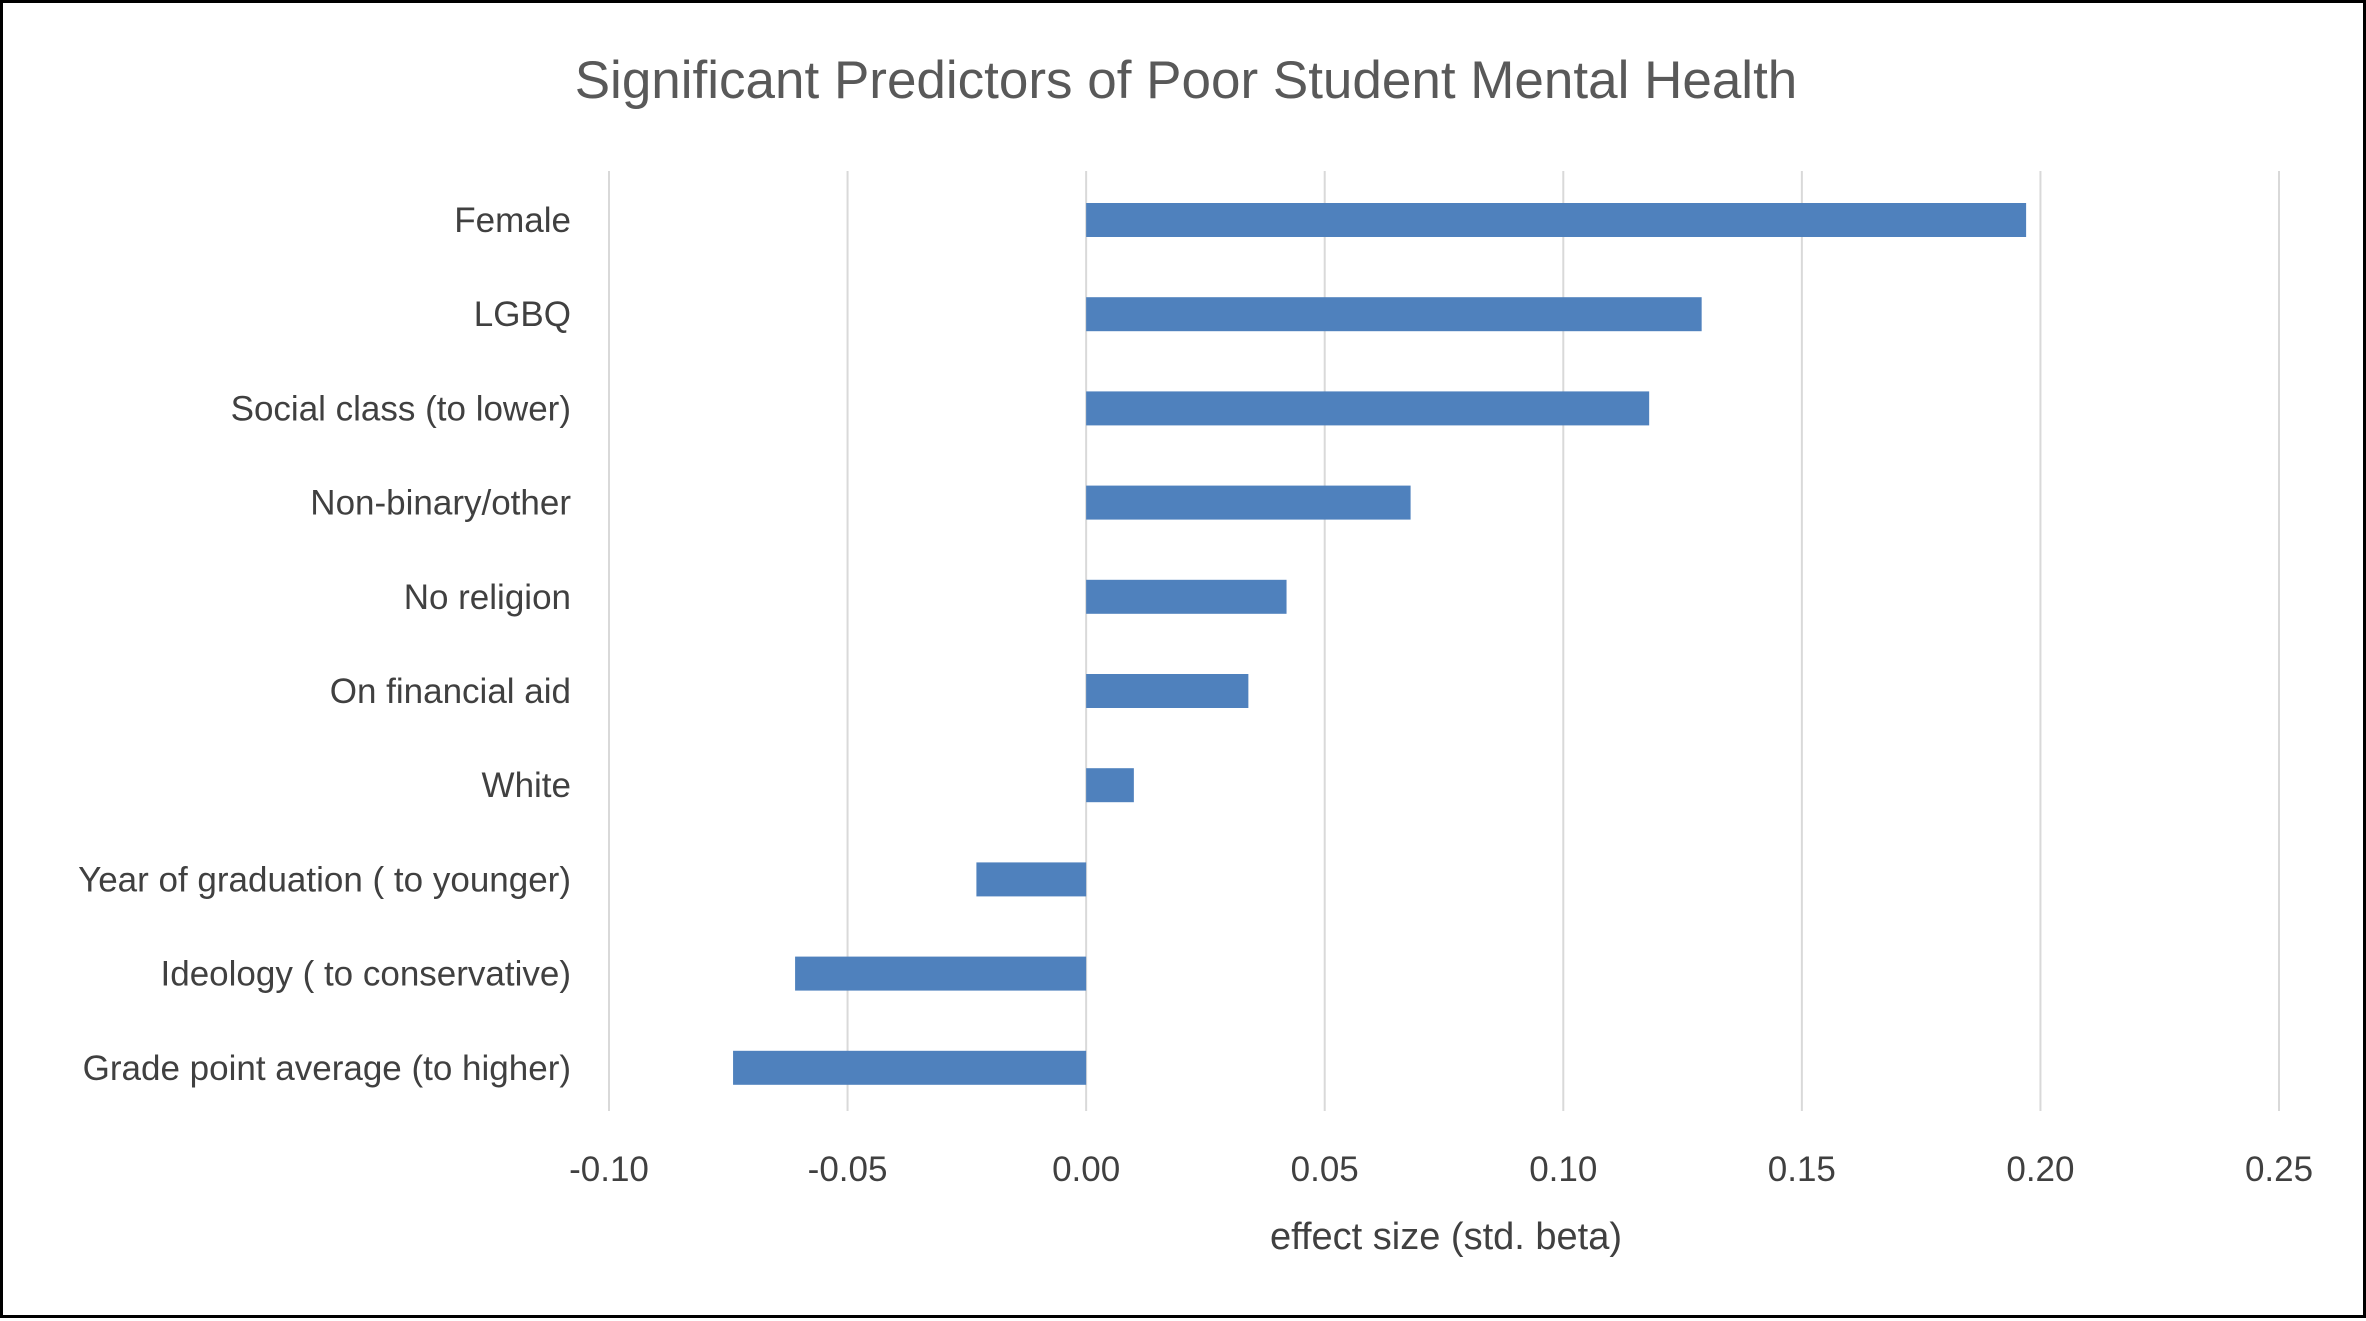 Image resolution: width=2366 pixels, height=1321 pixels. What do you see at coordinates (1563, 1169) in the screenshot?
I see `x-tick-label: 0.10` at bounding box center [1563, 1169].